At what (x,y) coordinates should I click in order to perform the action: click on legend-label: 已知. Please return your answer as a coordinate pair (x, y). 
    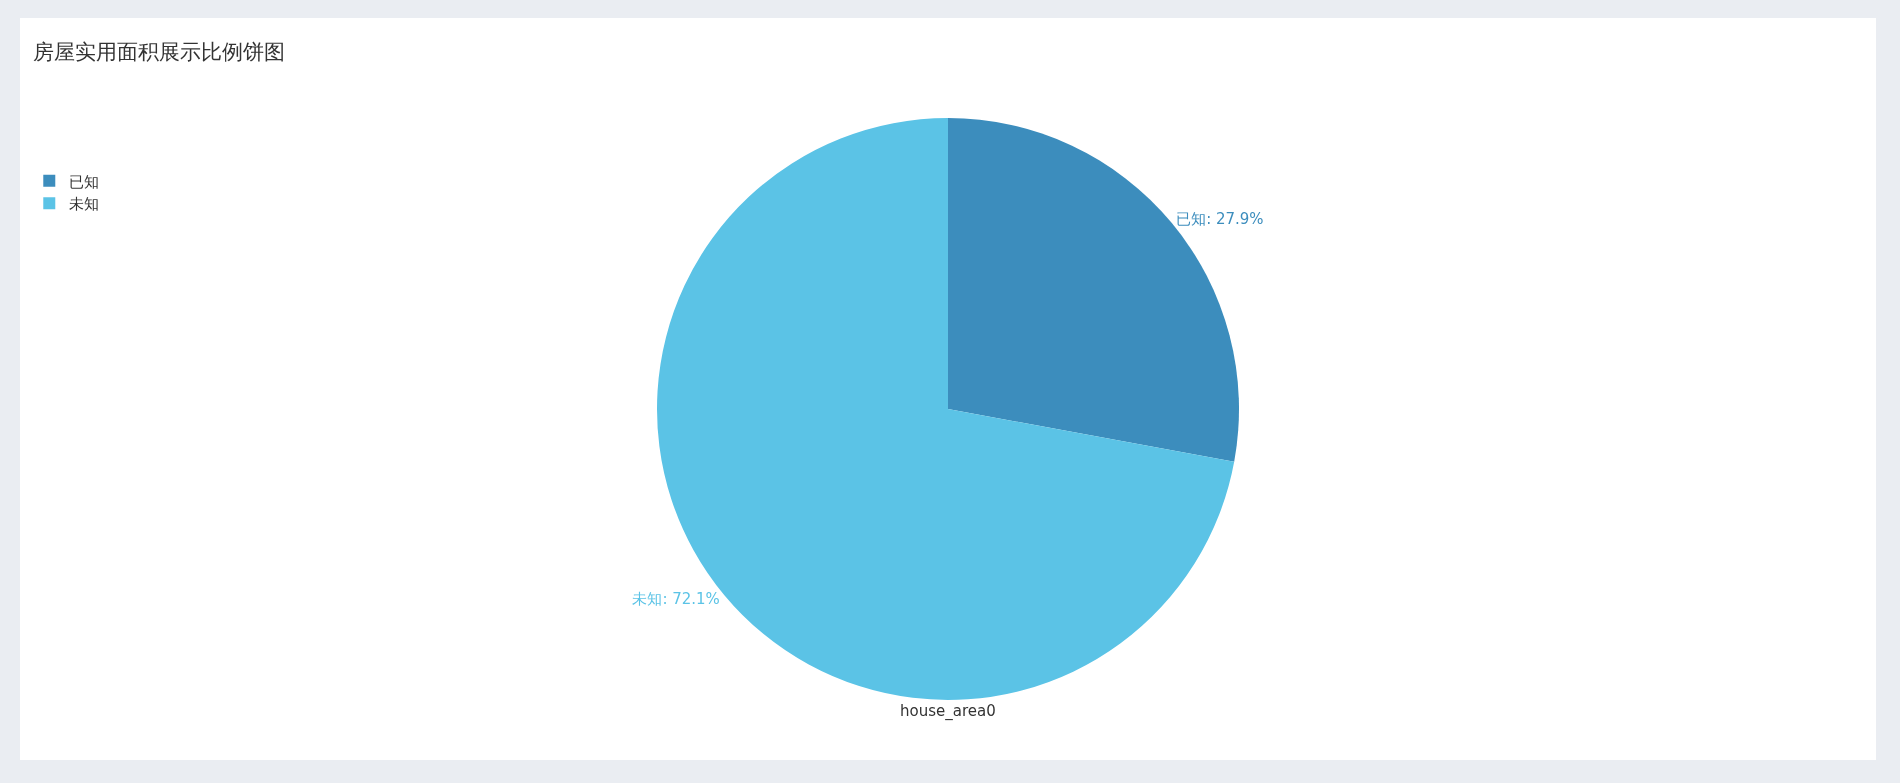
    Looking at the image, I should click on (84, 181).